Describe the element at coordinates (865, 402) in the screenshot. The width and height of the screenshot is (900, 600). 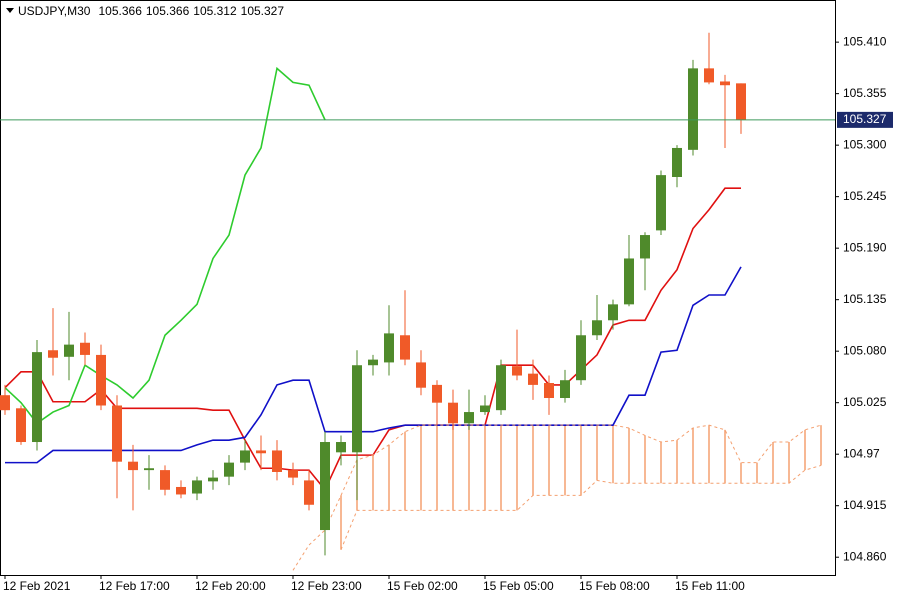
I see `y-tick-label: 105.025` at that location.